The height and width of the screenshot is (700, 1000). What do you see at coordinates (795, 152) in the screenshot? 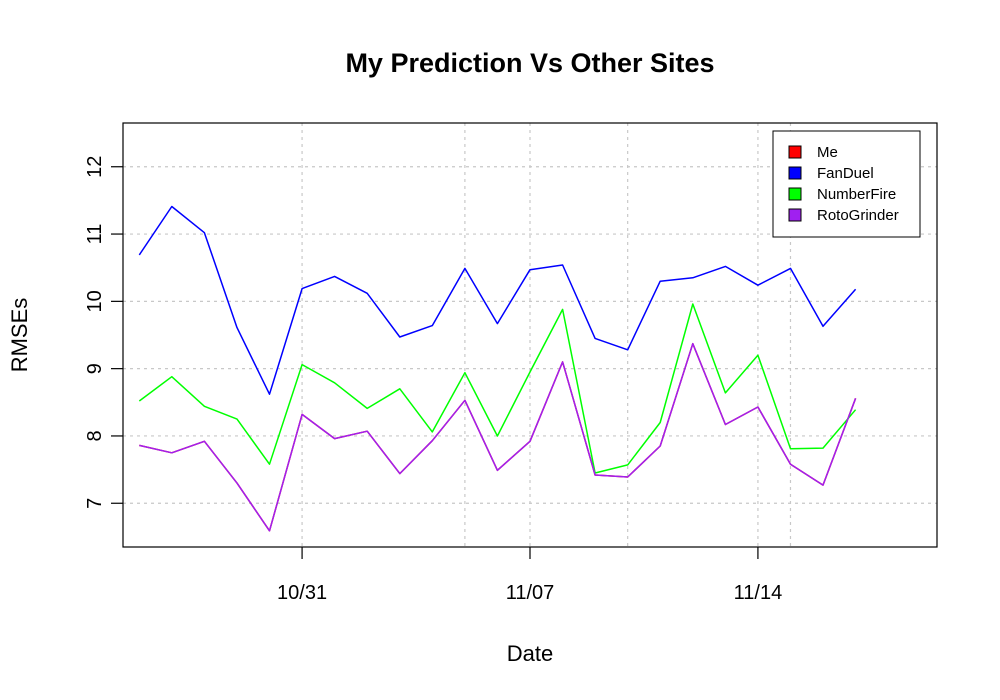
I see `legend-swatch-me` at bounding box center [795, 152].